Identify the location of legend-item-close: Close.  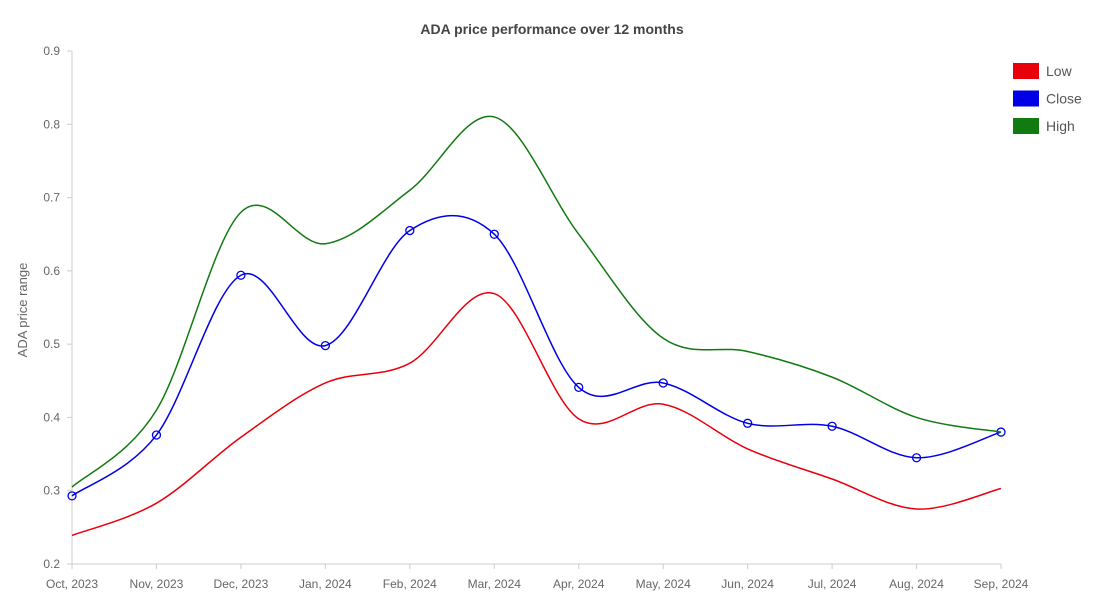
(1047, 98).